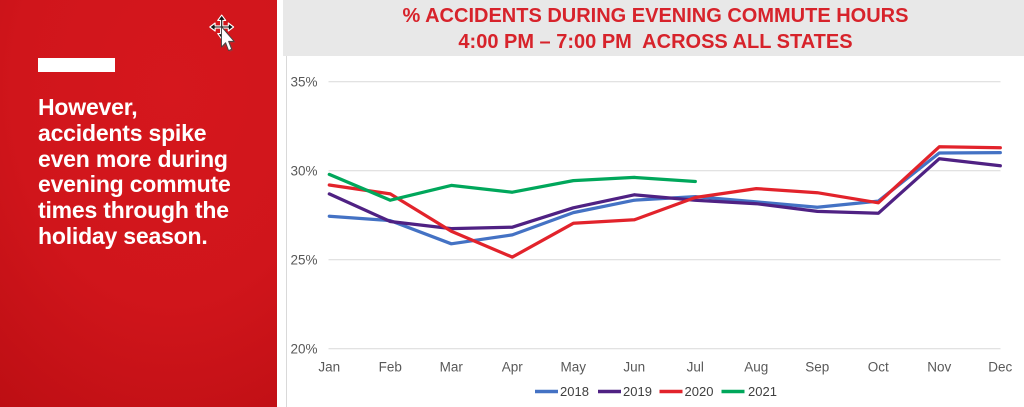  Describe the element at coordinates (762, 391) in the screenshot. I see `svg-text: 2021` at that location.